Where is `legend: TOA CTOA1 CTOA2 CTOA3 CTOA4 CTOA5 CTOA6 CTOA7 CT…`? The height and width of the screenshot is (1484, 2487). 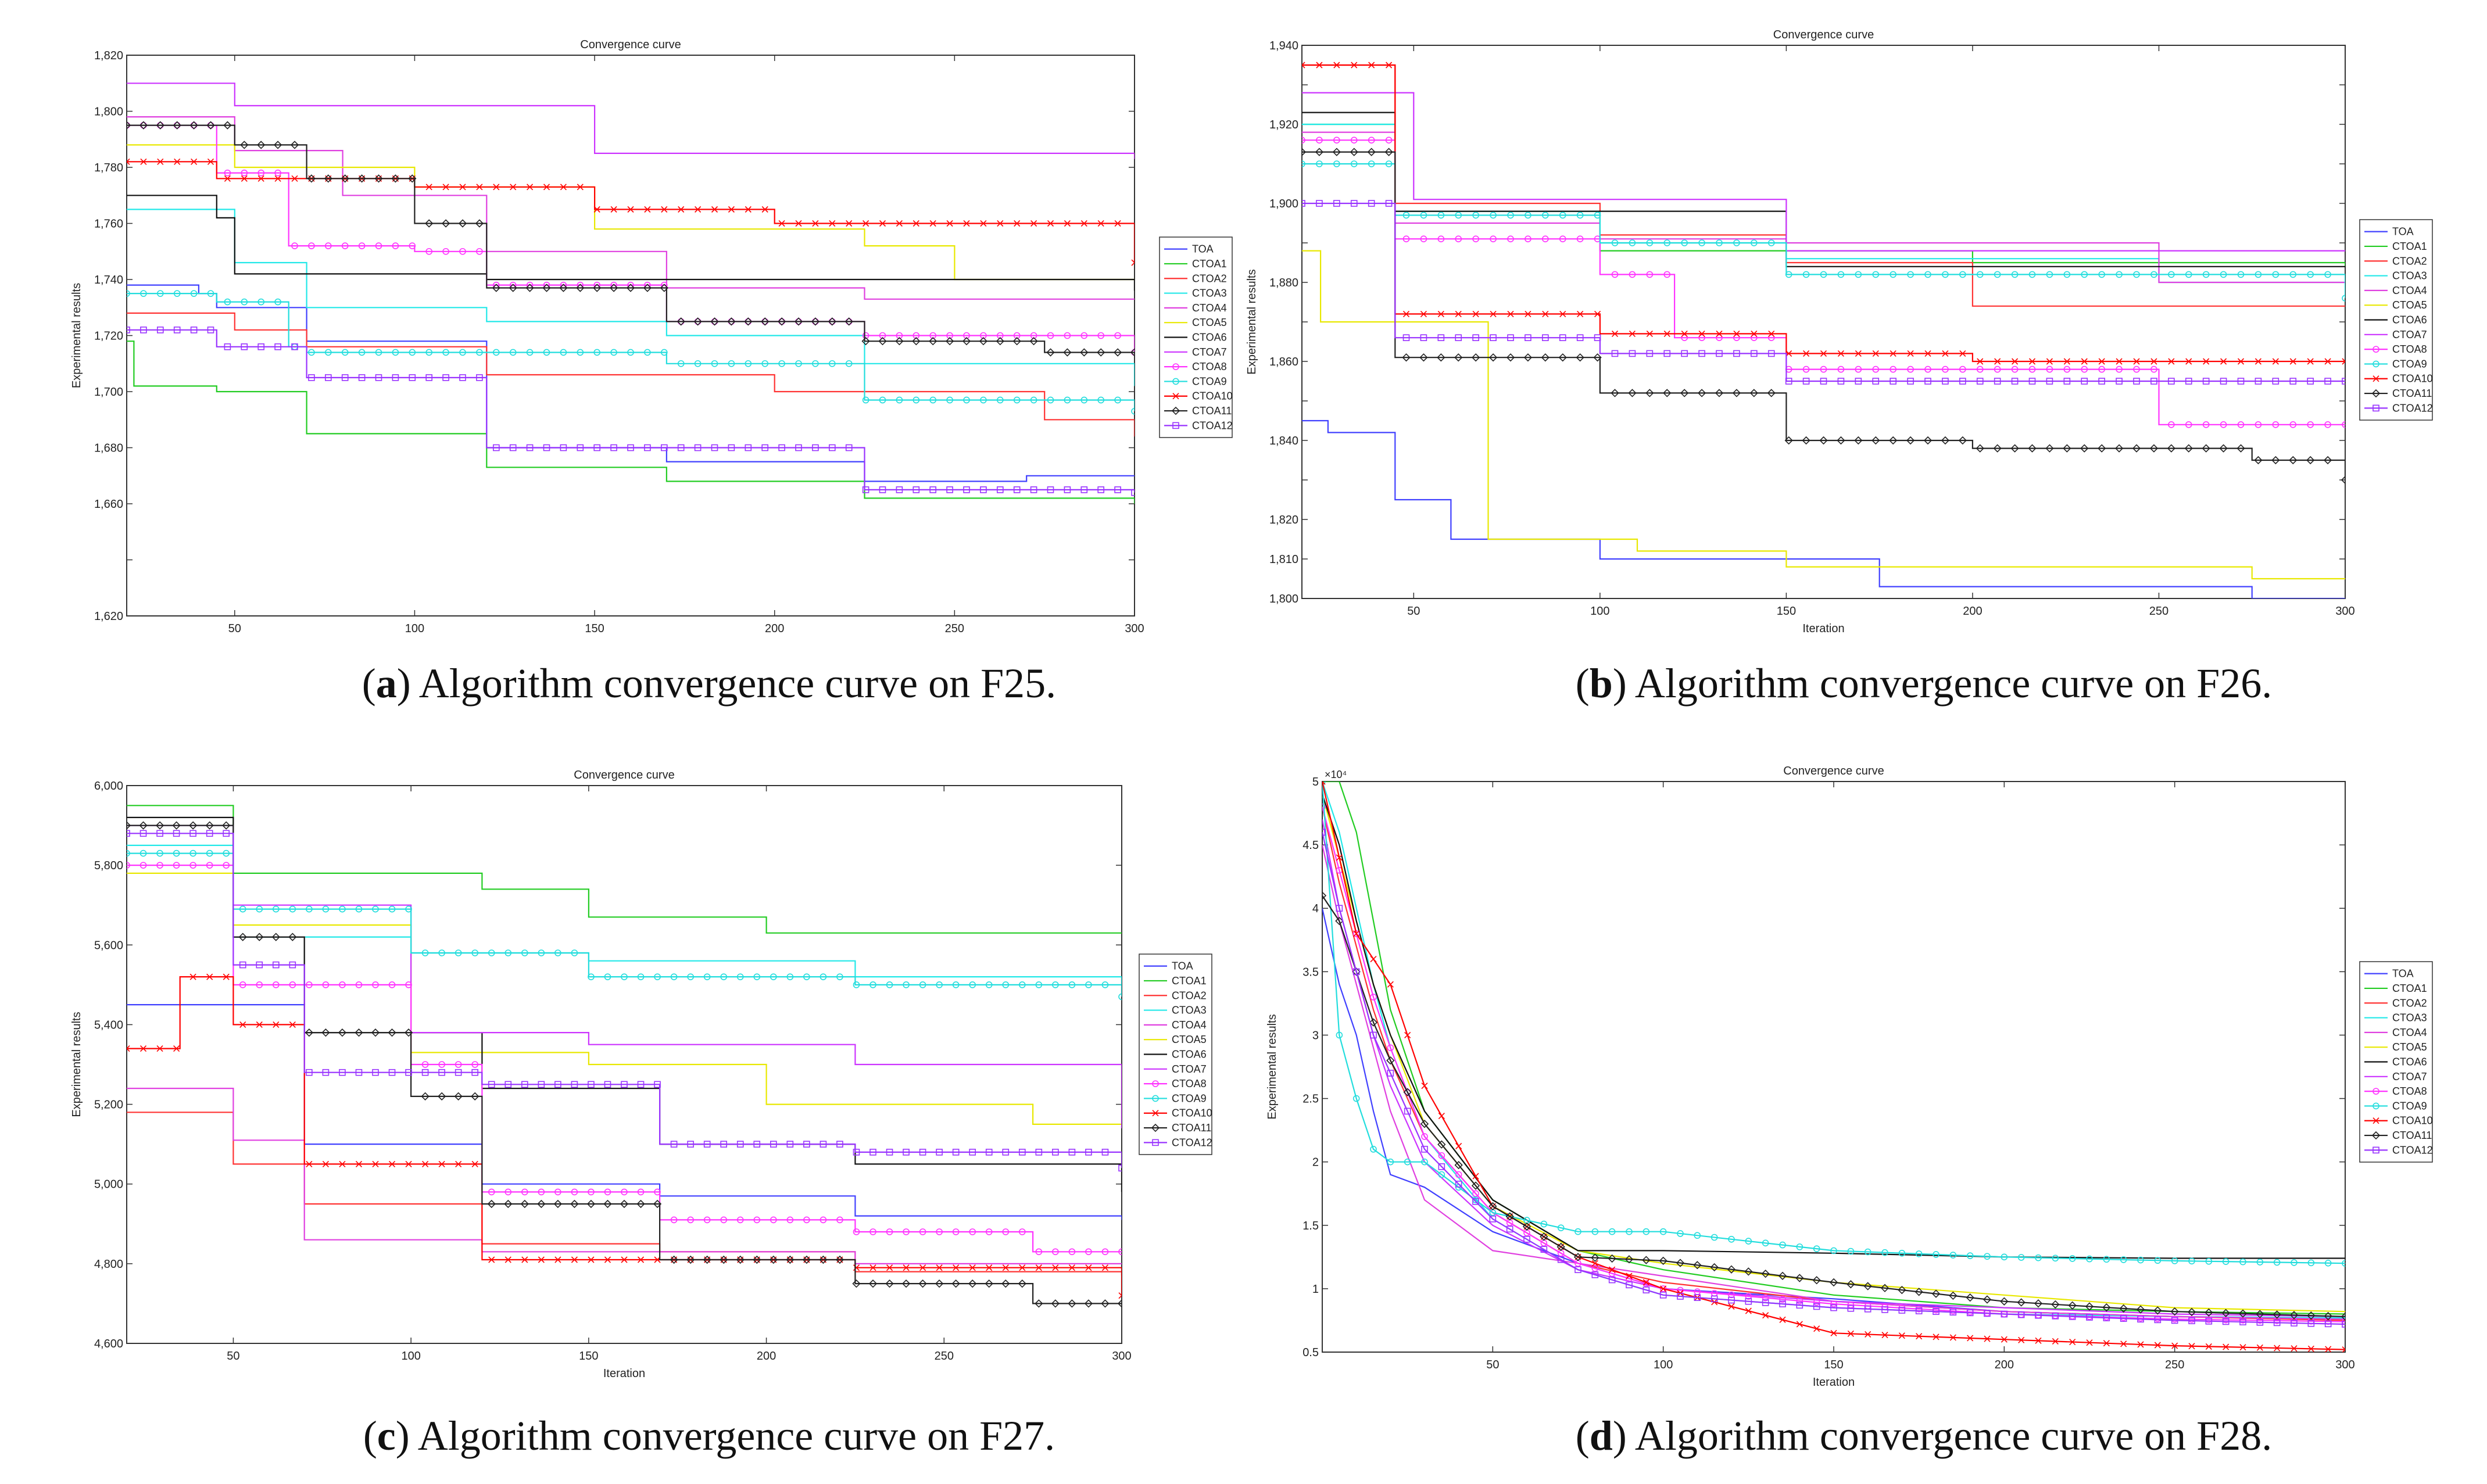
legend: TOA CTOA1 CTOA2 CTOA3 CTOA4 CTOA5 CTOA6 CTOA7 CT… is located at coordinates (1196, 337).